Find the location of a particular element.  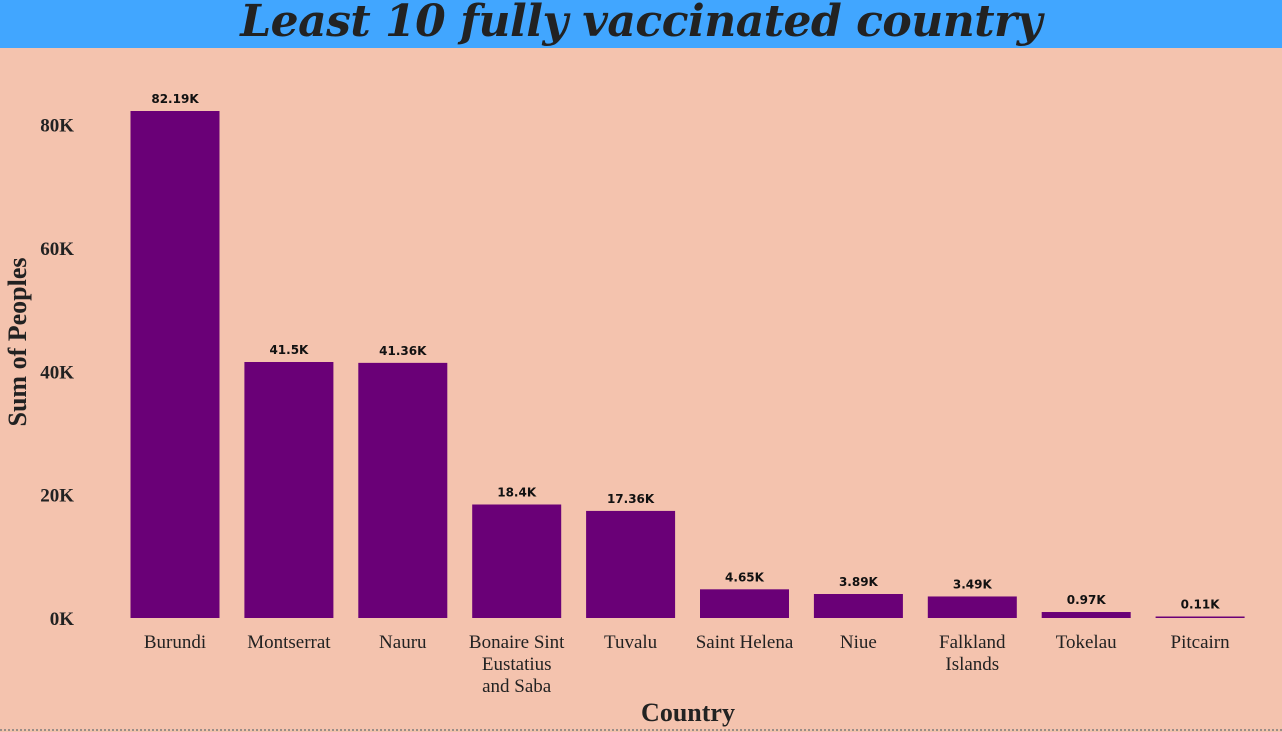

data-label: 3.49K is located at coordinates (973, 584).